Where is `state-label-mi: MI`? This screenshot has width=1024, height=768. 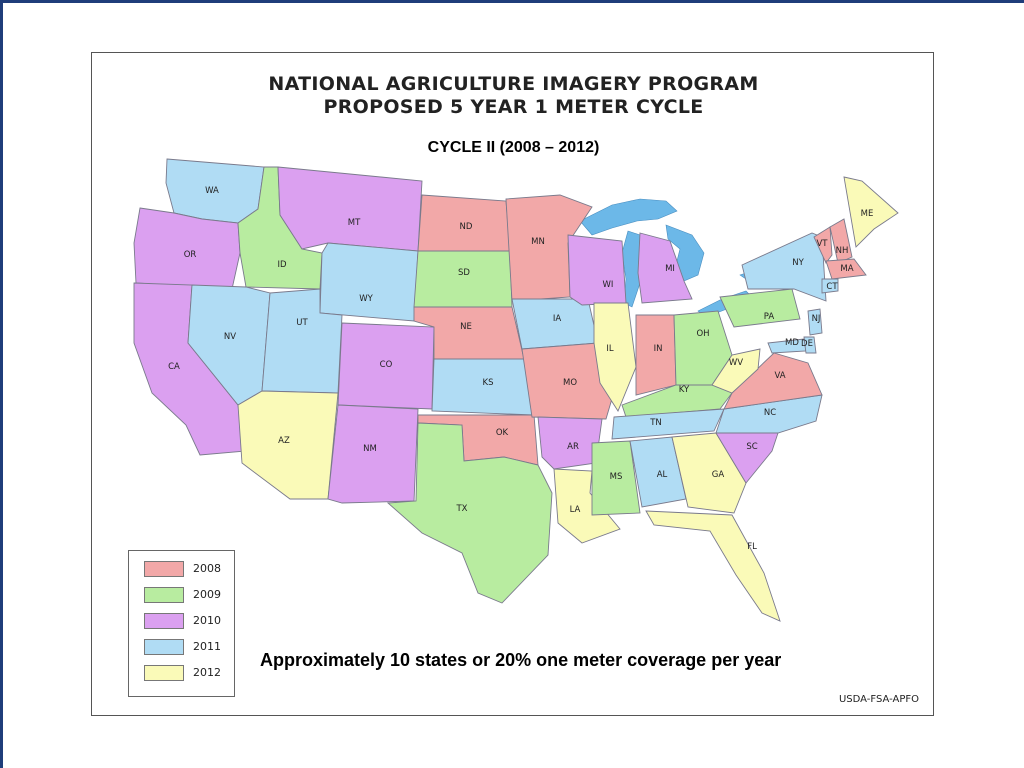 state-label-mi: MI is located at coordinates (670, 269).